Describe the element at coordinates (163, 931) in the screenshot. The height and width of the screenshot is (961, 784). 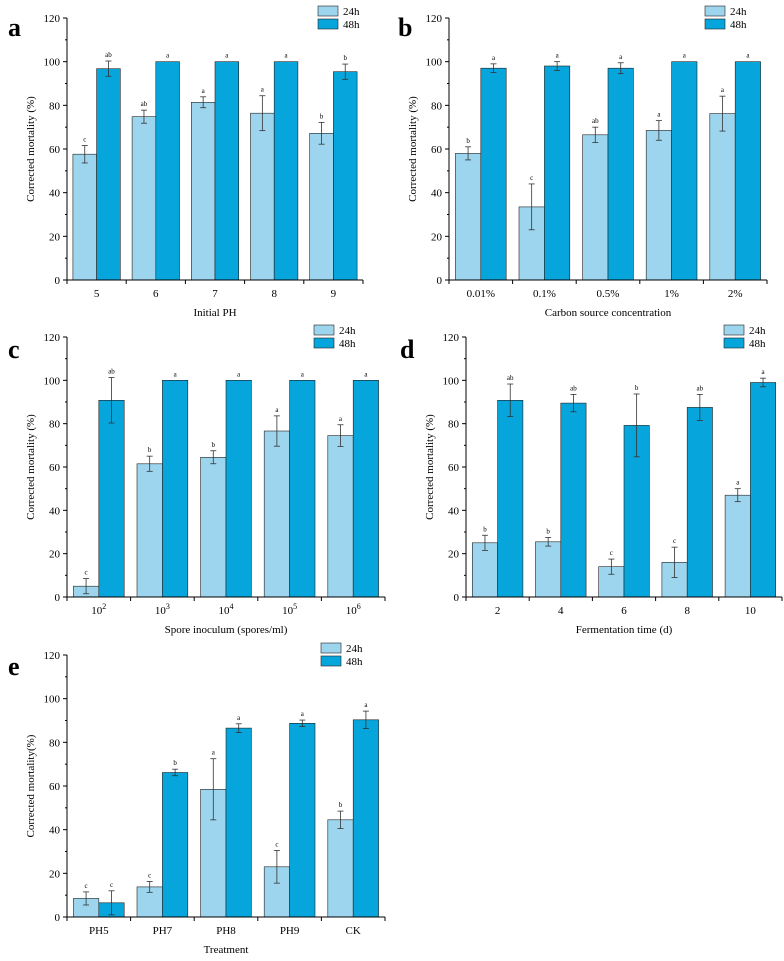
I see `x-tick-label: PH7` at that location.